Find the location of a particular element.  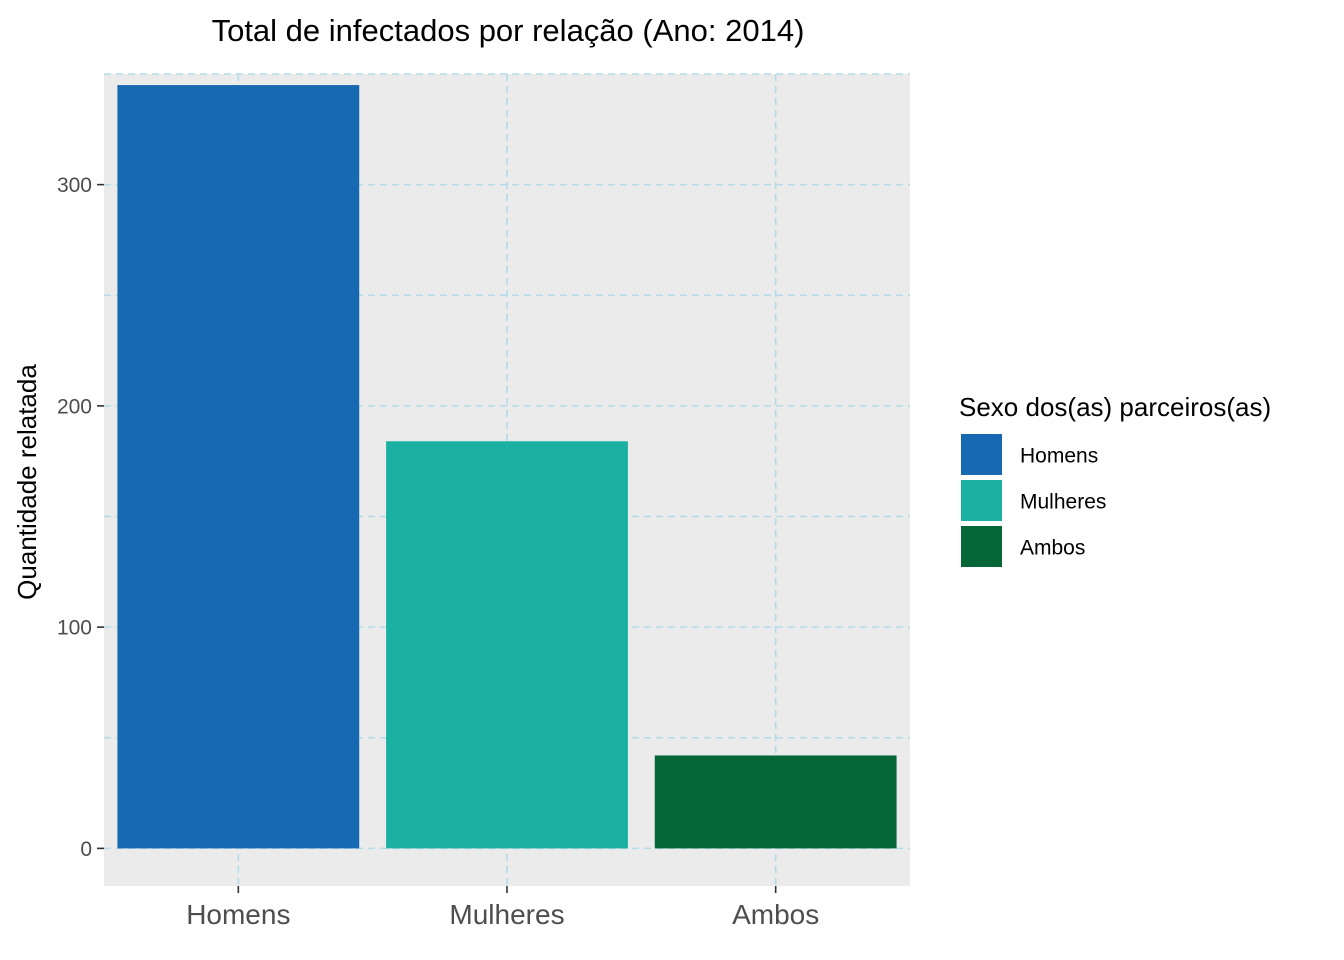

bar-mulheres is located at coordinates (507, 645).